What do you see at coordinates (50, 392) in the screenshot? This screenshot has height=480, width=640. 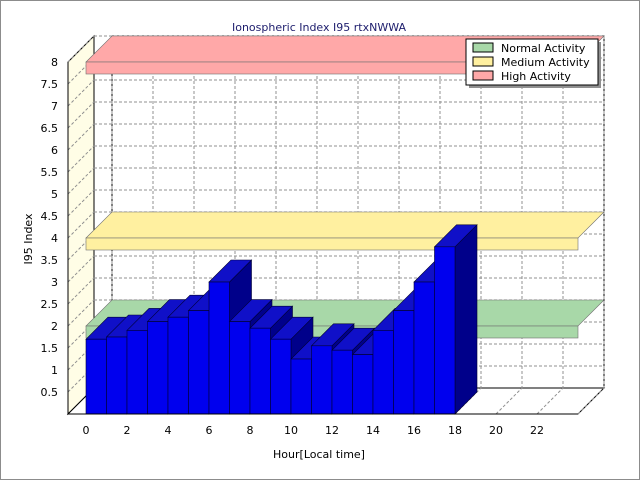 I see `y-tick-label: 0.5` at bounding box center [50, 392].